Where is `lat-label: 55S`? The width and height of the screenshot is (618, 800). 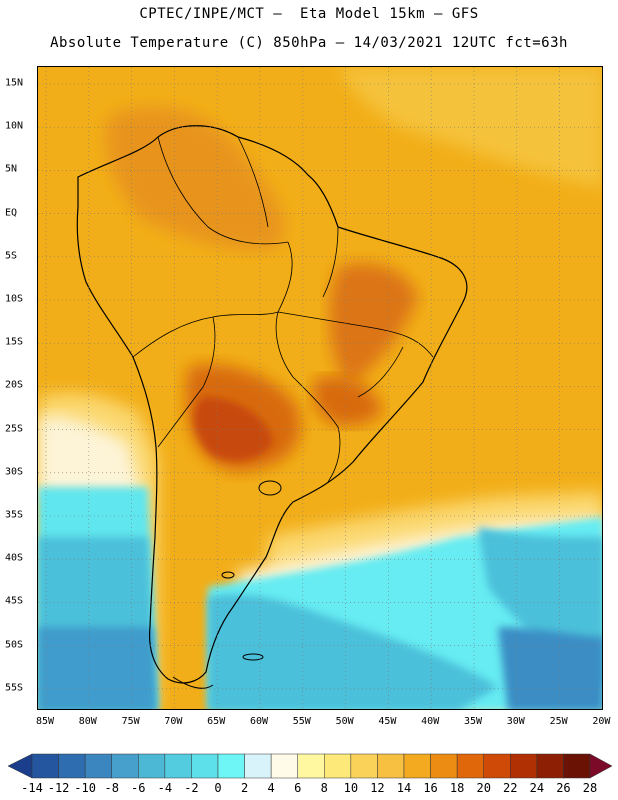 lat-label: 55S is located at coordinates (14, 688).